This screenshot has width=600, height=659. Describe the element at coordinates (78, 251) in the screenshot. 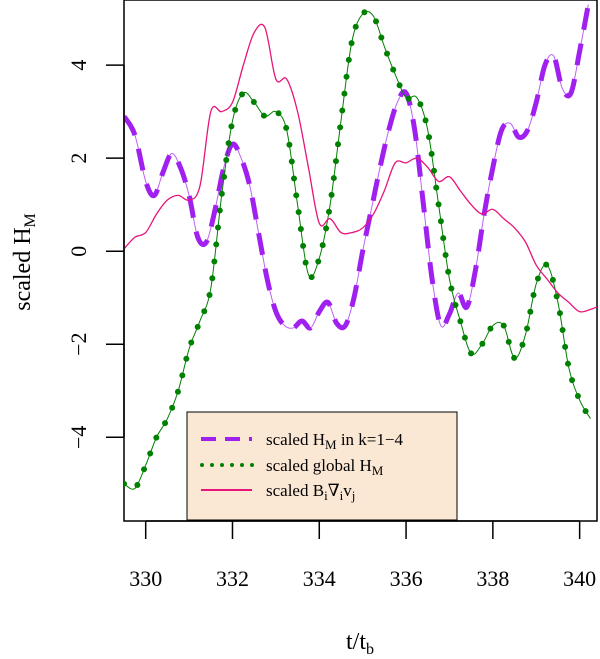

I see `y-tick-label: 0` at that location.